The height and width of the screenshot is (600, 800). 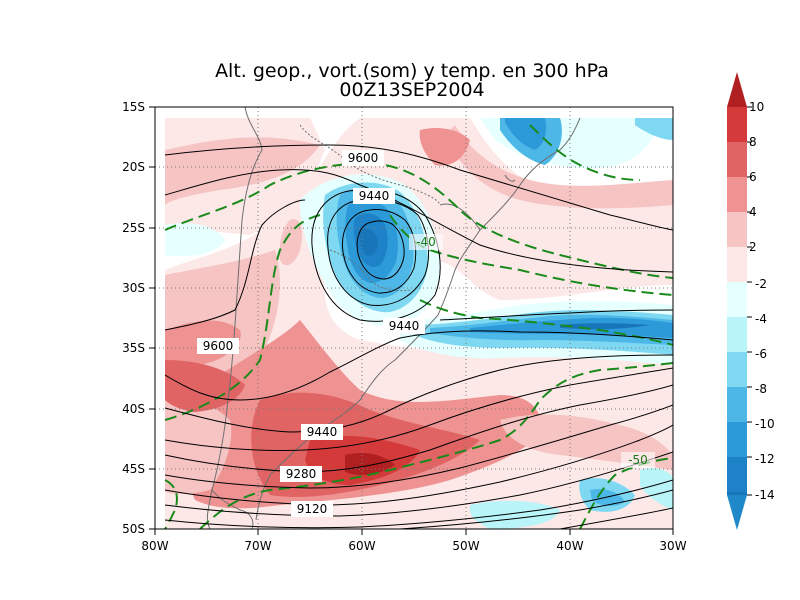 What do you see at coordinates (465, 546) in the screenshot?
I see `lon-tick-label: 50W` at bounding box center [465, 546].